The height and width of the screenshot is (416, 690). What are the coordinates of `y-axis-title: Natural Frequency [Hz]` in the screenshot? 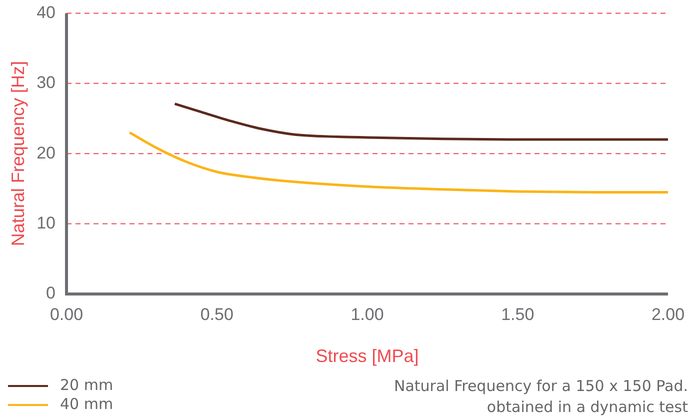 It's located at (18, 153).